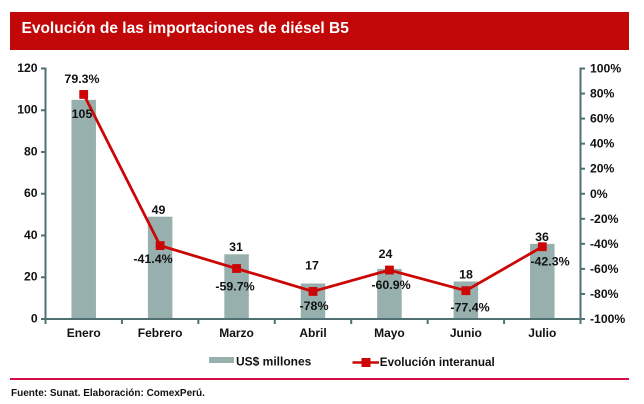 The height and width of the screenshot is (404, 644). I want to click on svg-text: -100%, so click(607, 319).